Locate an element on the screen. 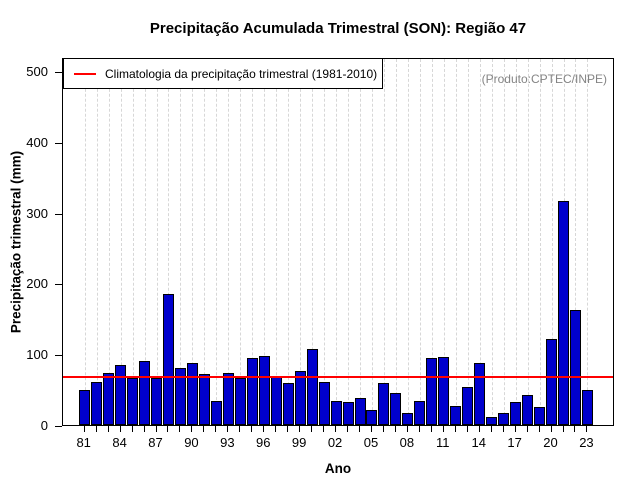 This screenshot has width=640, height=500. bar-1984 is located at coordinates (121, 395).